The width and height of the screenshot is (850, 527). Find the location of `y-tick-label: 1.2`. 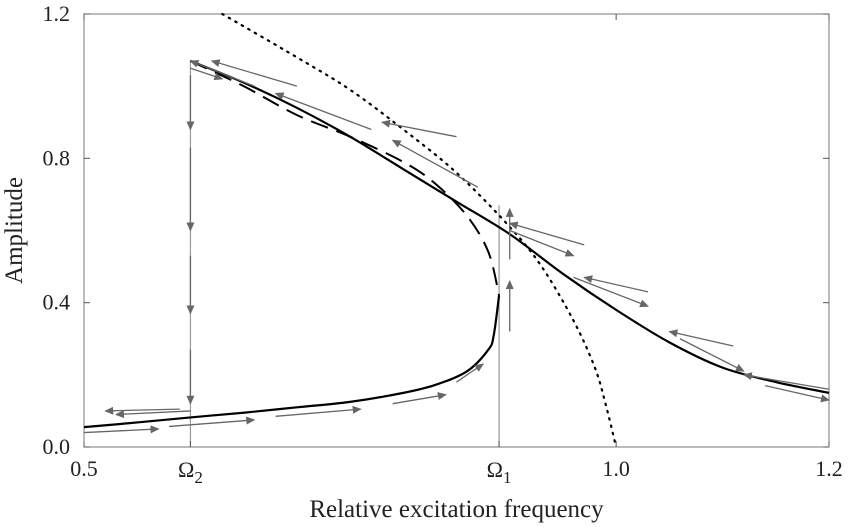

y-tick-label: 1.2 is located at coordinates (57, 13).